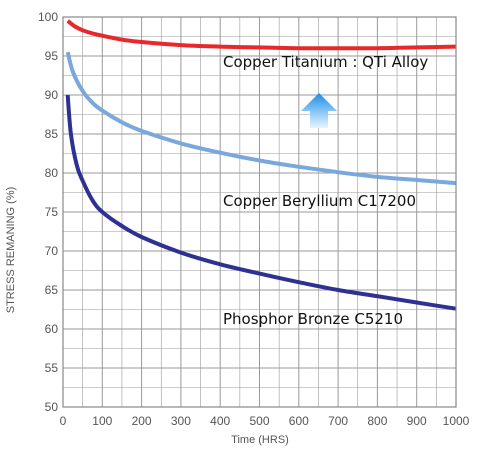 Image resolution: width=481 pixels, height=450 pixels. I want to click on x-tick-label: 1000, so click(456, 421).